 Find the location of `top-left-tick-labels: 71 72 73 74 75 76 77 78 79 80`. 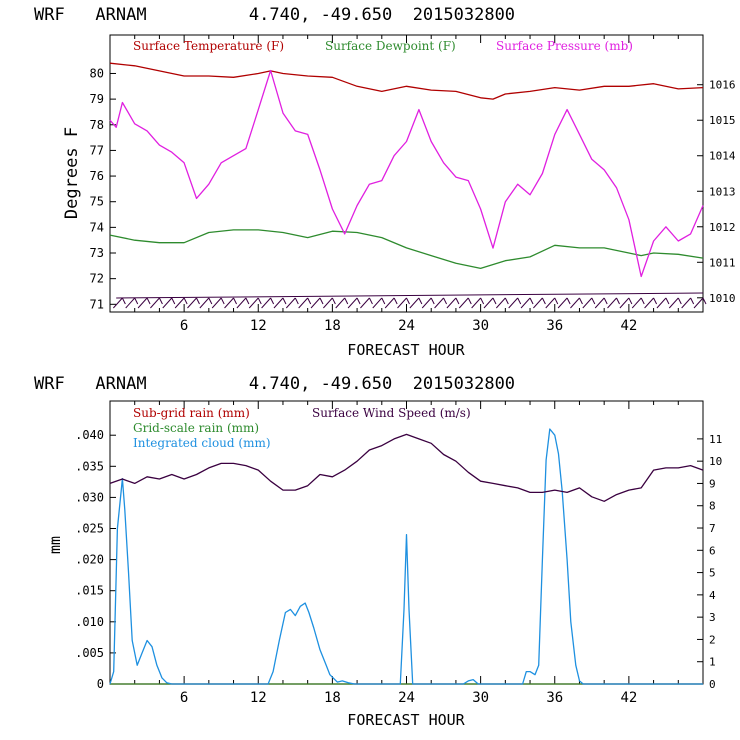

top-left-tick-labels: 71 72 73 74 75 76 77 78 79 80 is located at coordinates (97, 188).